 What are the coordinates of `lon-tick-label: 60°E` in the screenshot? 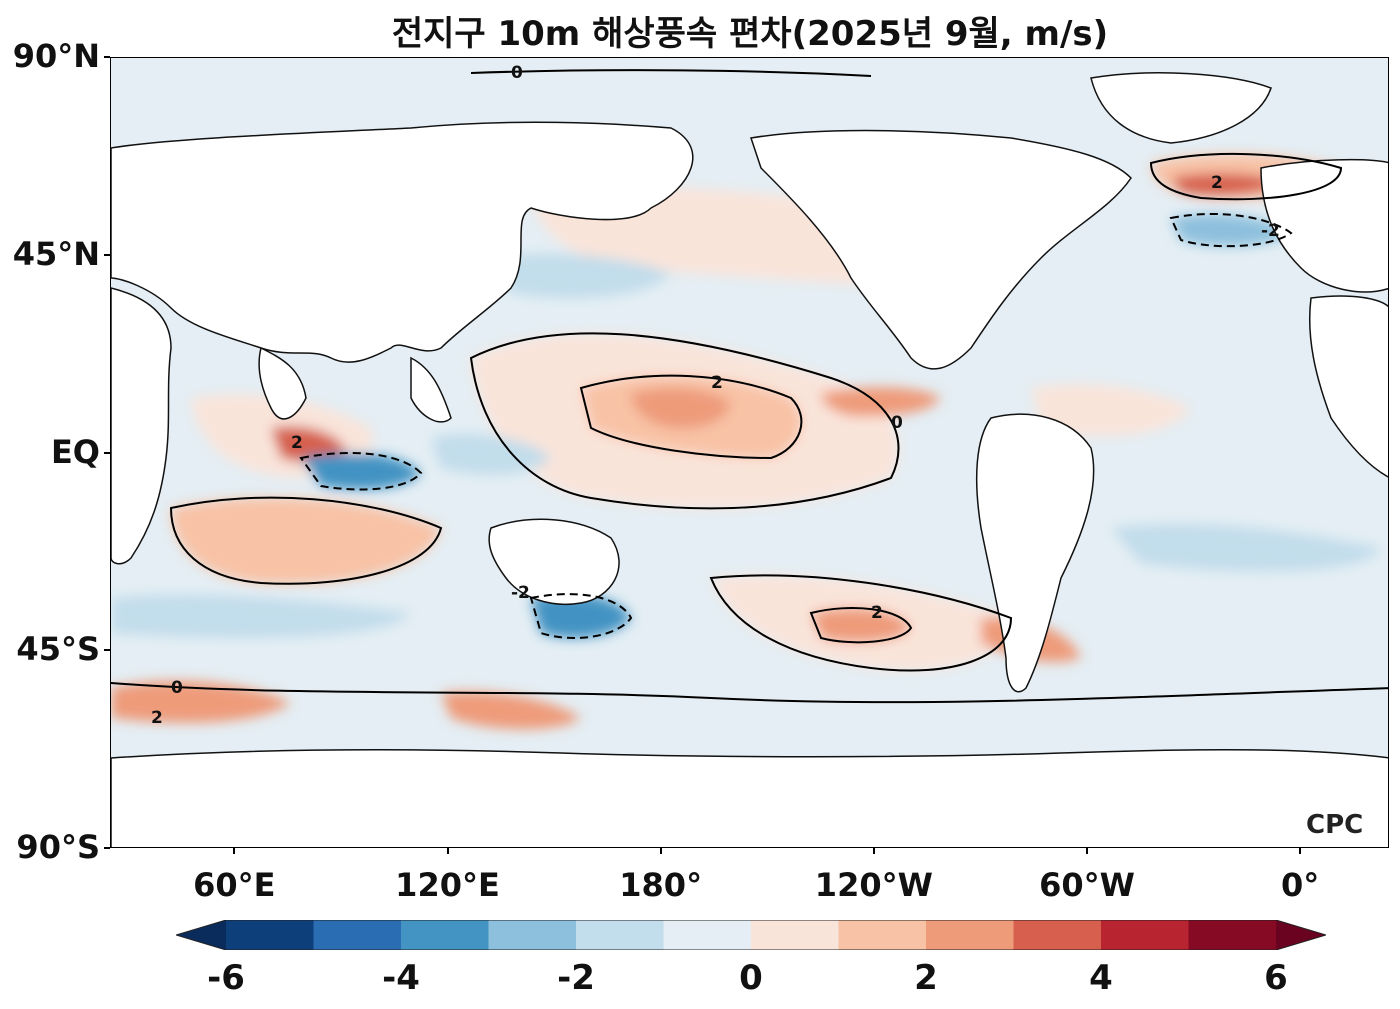 It's located at (234, 885).